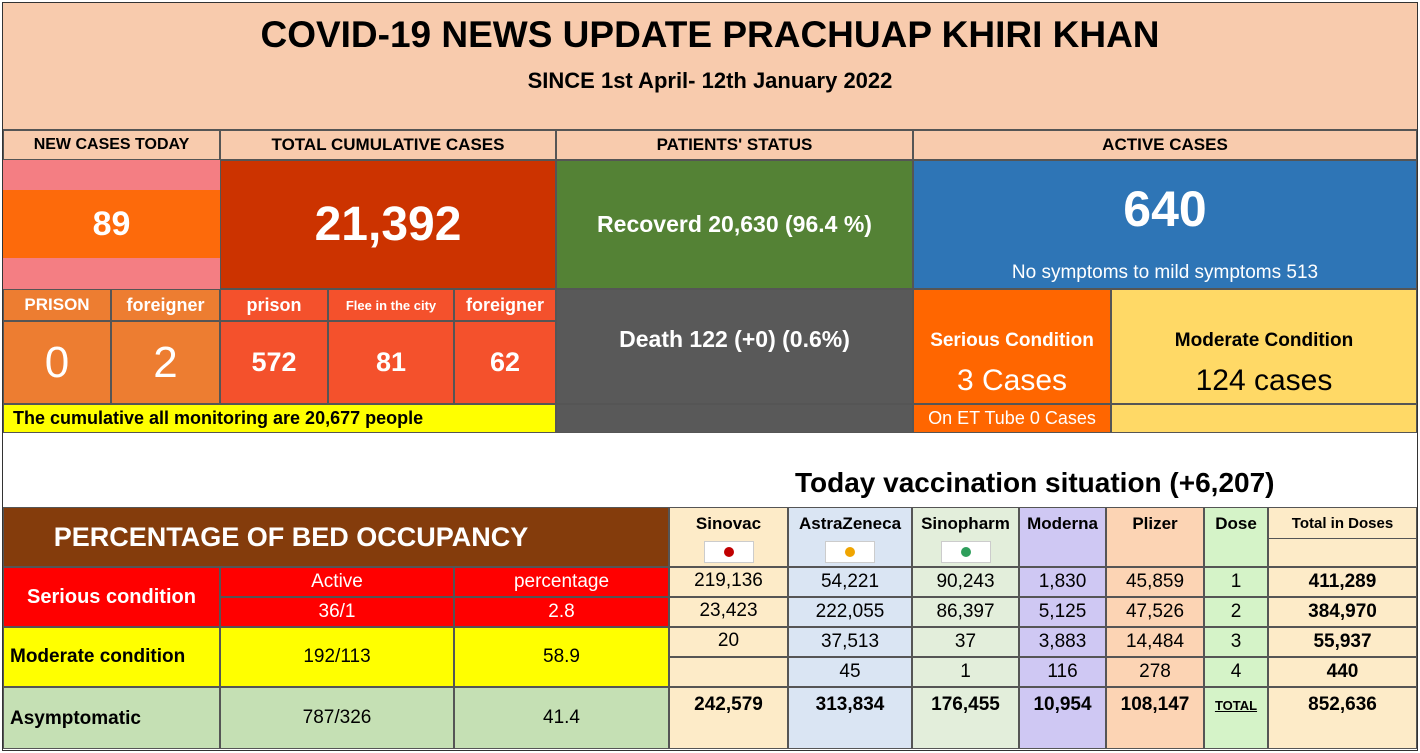  Describe the element at coordinates (710, 34) in the screenshot. I see `page-title: COVID-19 NEWS UPDATE PRACHUAP KHIRI KHAN` at that location.